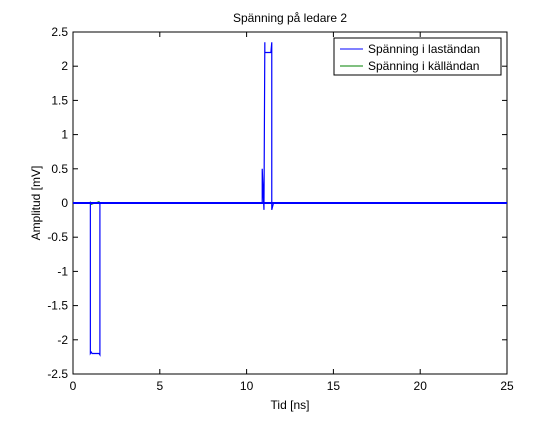 The height and width of the screenshot is (425, 560). What do you see at coordinates (57, 374) in the screenshot?
I see `y-tick-label: -2.5` at bounding box center [57, 374].